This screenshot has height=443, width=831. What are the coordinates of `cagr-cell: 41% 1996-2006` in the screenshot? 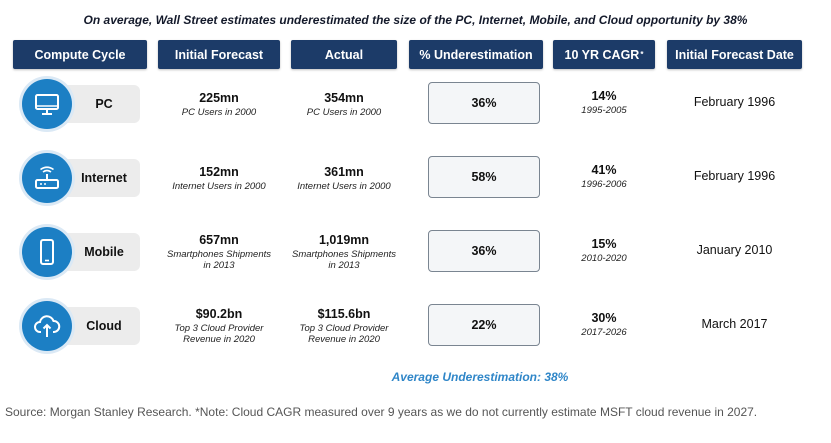 It's located at (604, 176).